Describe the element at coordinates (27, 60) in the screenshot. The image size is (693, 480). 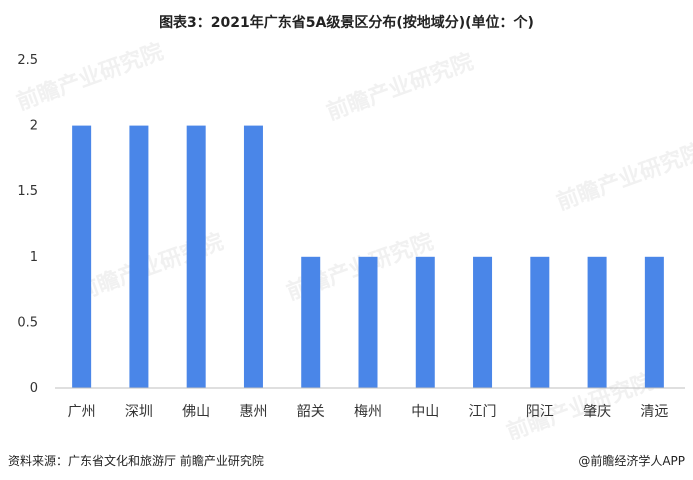
I see `y-tick-label: 2.5` at that location.